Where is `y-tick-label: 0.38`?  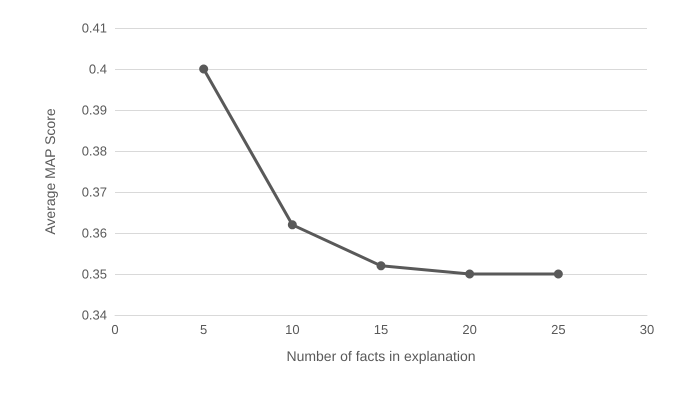 y-tick-label: 0.38 is located at coordinates (94, 151).